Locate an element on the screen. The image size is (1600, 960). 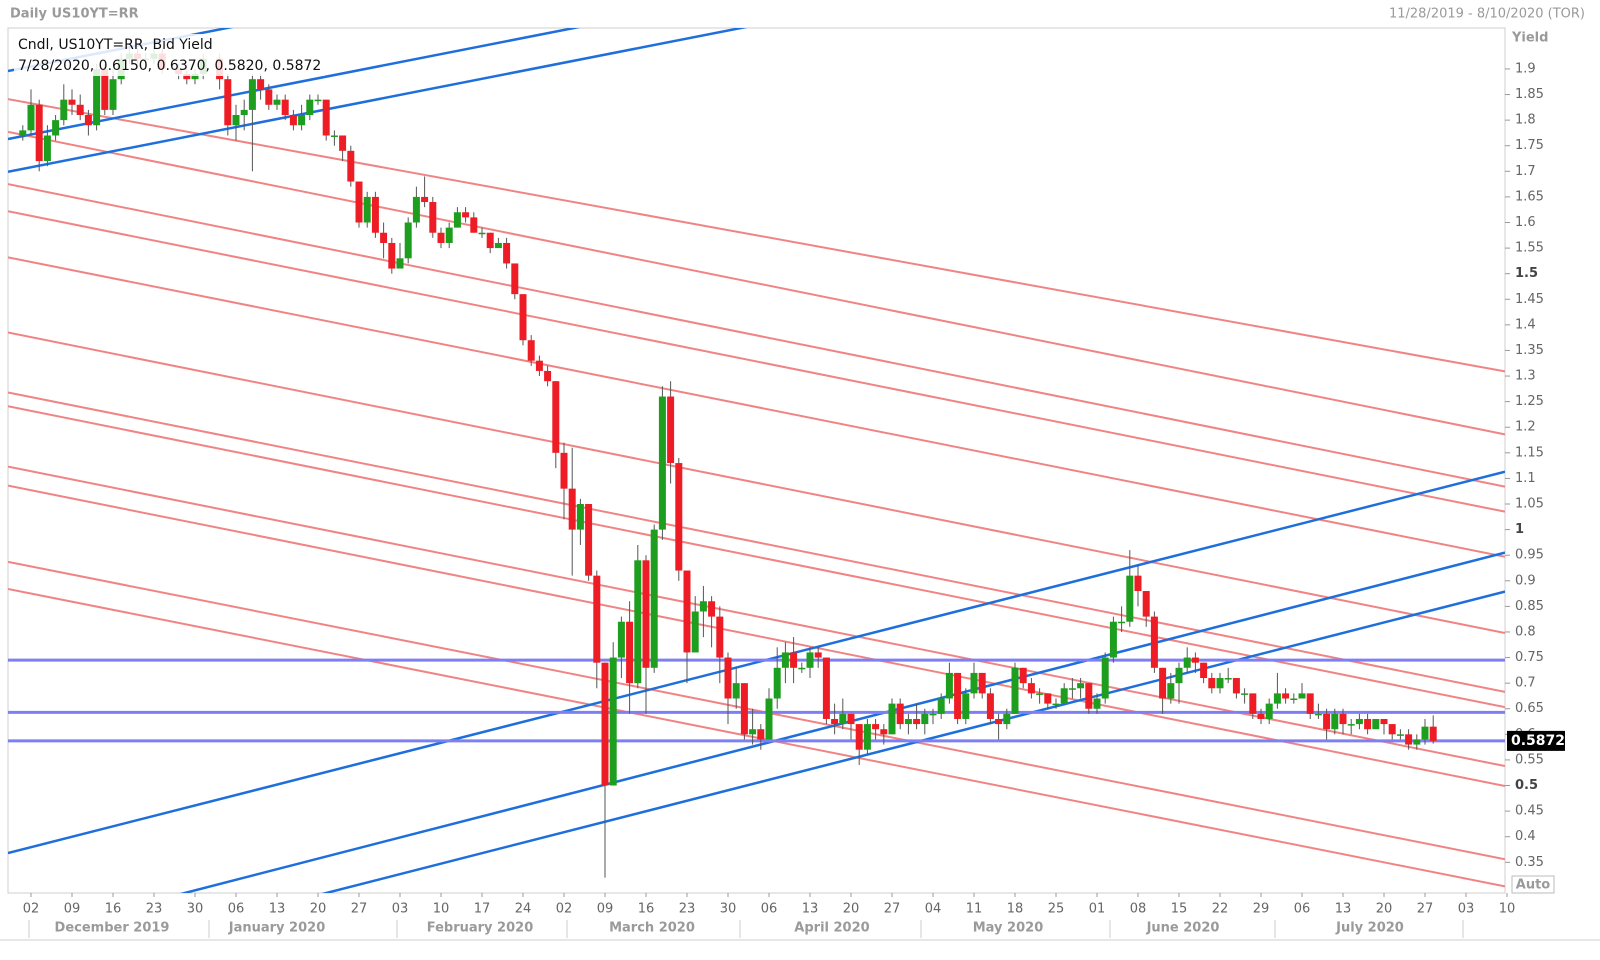
y-tick-label: 0.65 is located at coordinates (1529, 708).